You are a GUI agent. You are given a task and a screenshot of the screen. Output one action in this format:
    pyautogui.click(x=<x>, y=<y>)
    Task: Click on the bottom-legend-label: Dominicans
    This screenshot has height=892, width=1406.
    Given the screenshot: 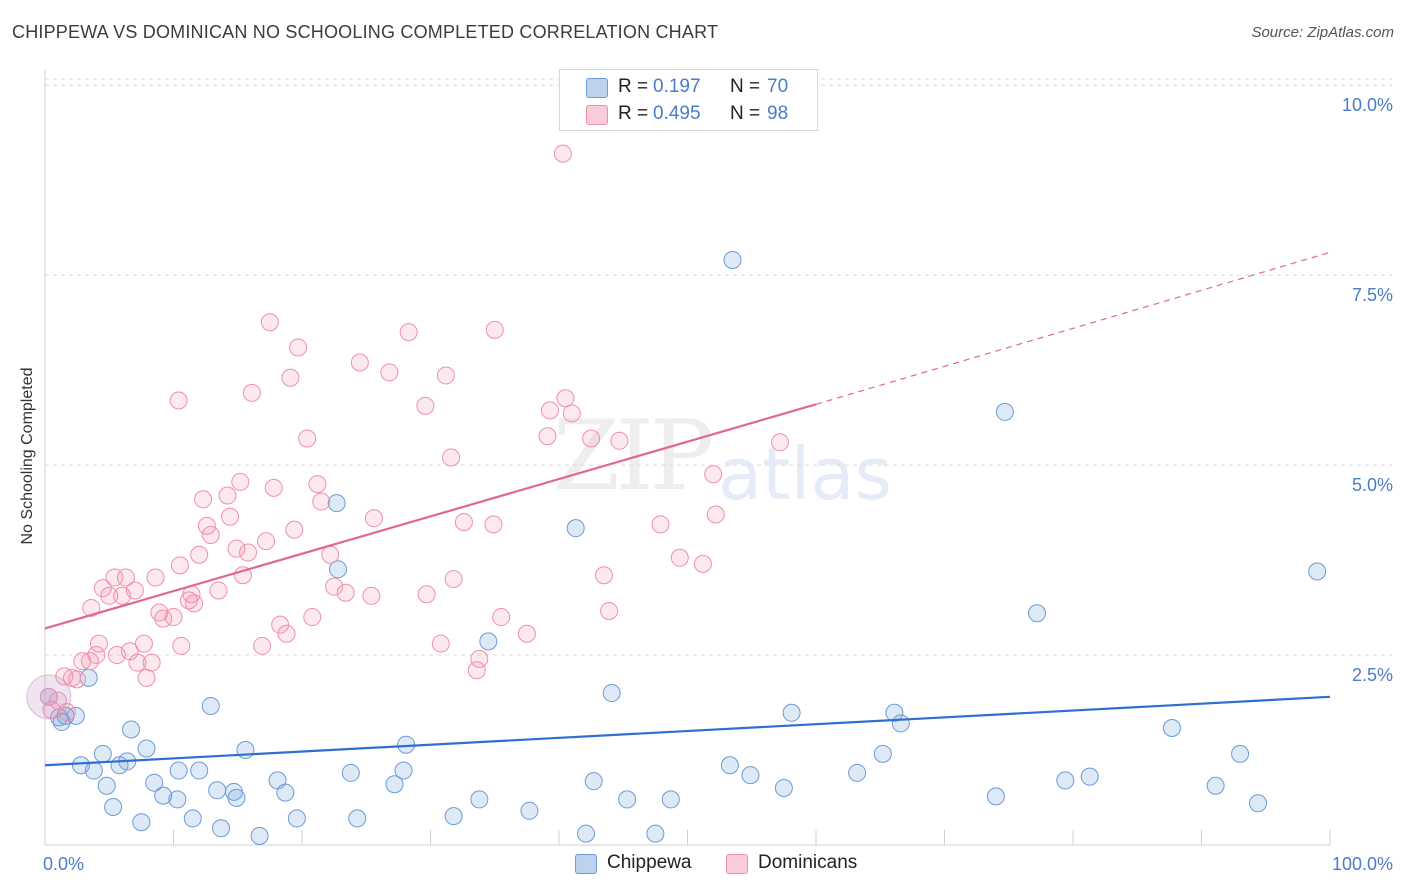 What is the action you would take?
    pyautogui.click(x=808, y=862)
    